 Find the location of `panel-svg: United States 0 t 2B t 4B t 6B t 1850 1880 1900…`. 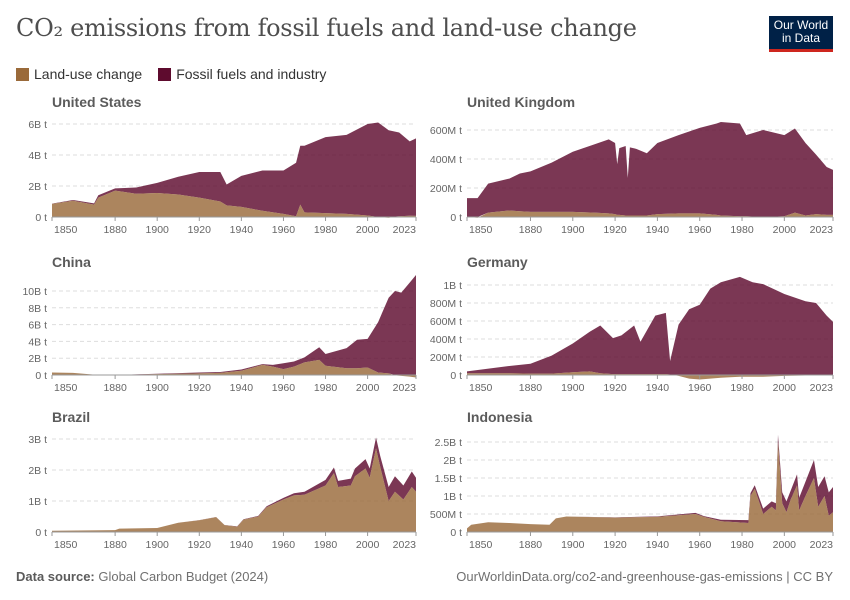

panel-svg: United States 0 t 2B t 4B t 6B t 1850 1880 1900… is located at coordinates (222, 165).